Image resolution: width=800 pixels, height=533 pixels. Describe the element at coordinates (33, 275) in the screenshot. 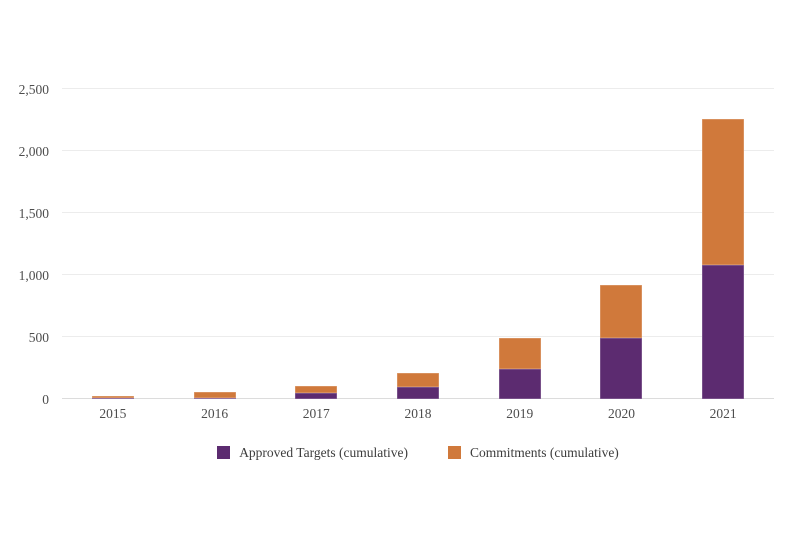

I see `y-axis-tick-label: 1,000` at that location.